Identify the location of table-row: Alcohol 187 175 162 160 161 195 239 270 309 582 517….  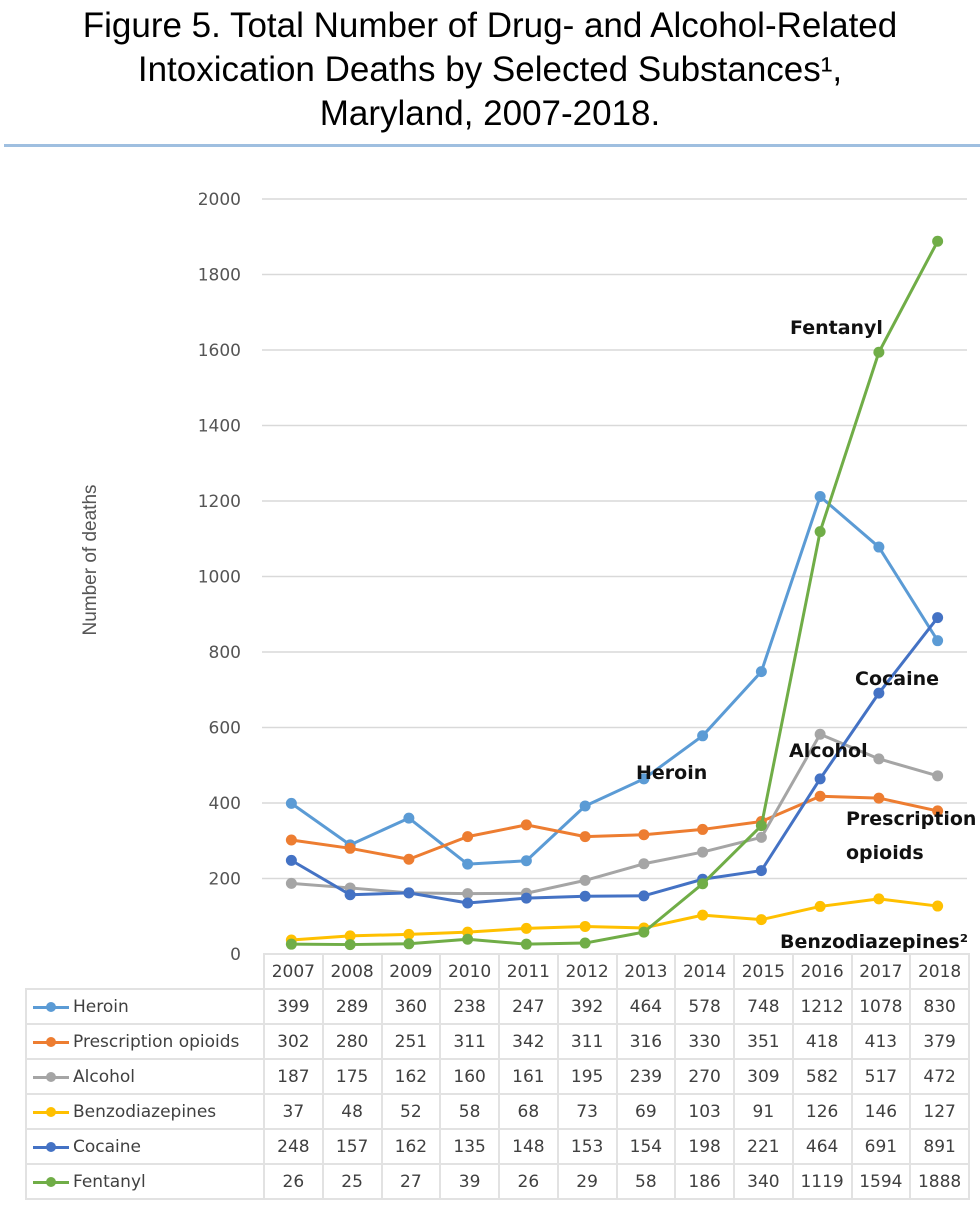
(497, 1076).